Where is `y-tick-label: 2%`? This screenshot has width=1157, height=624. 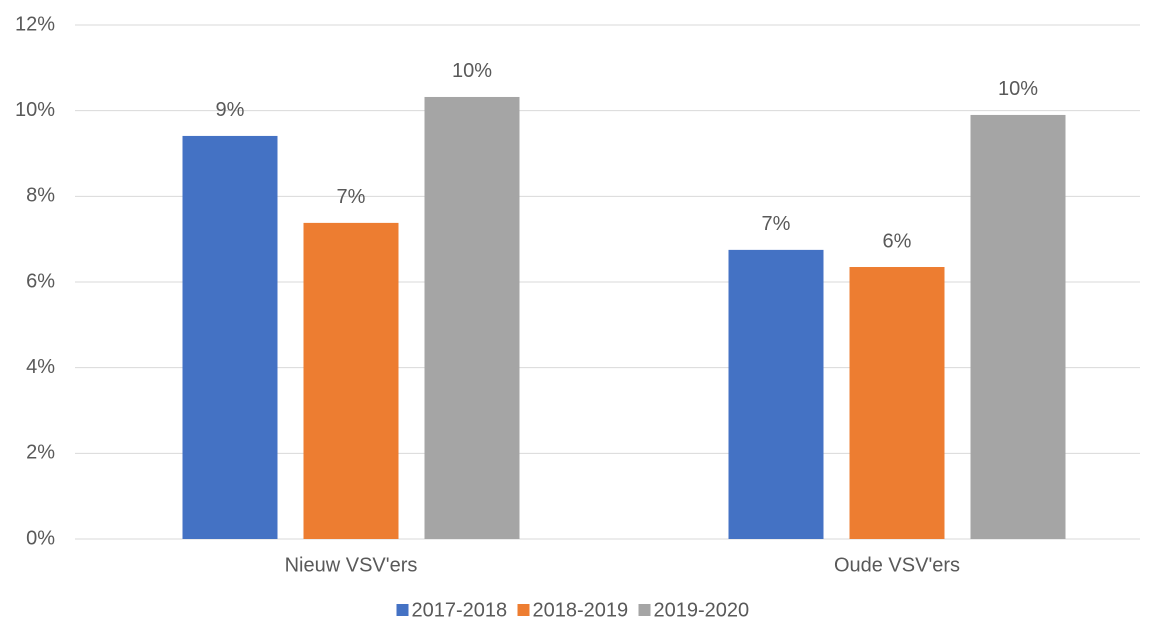
y-tick-label: 2% is located at coordinates (40, 453).